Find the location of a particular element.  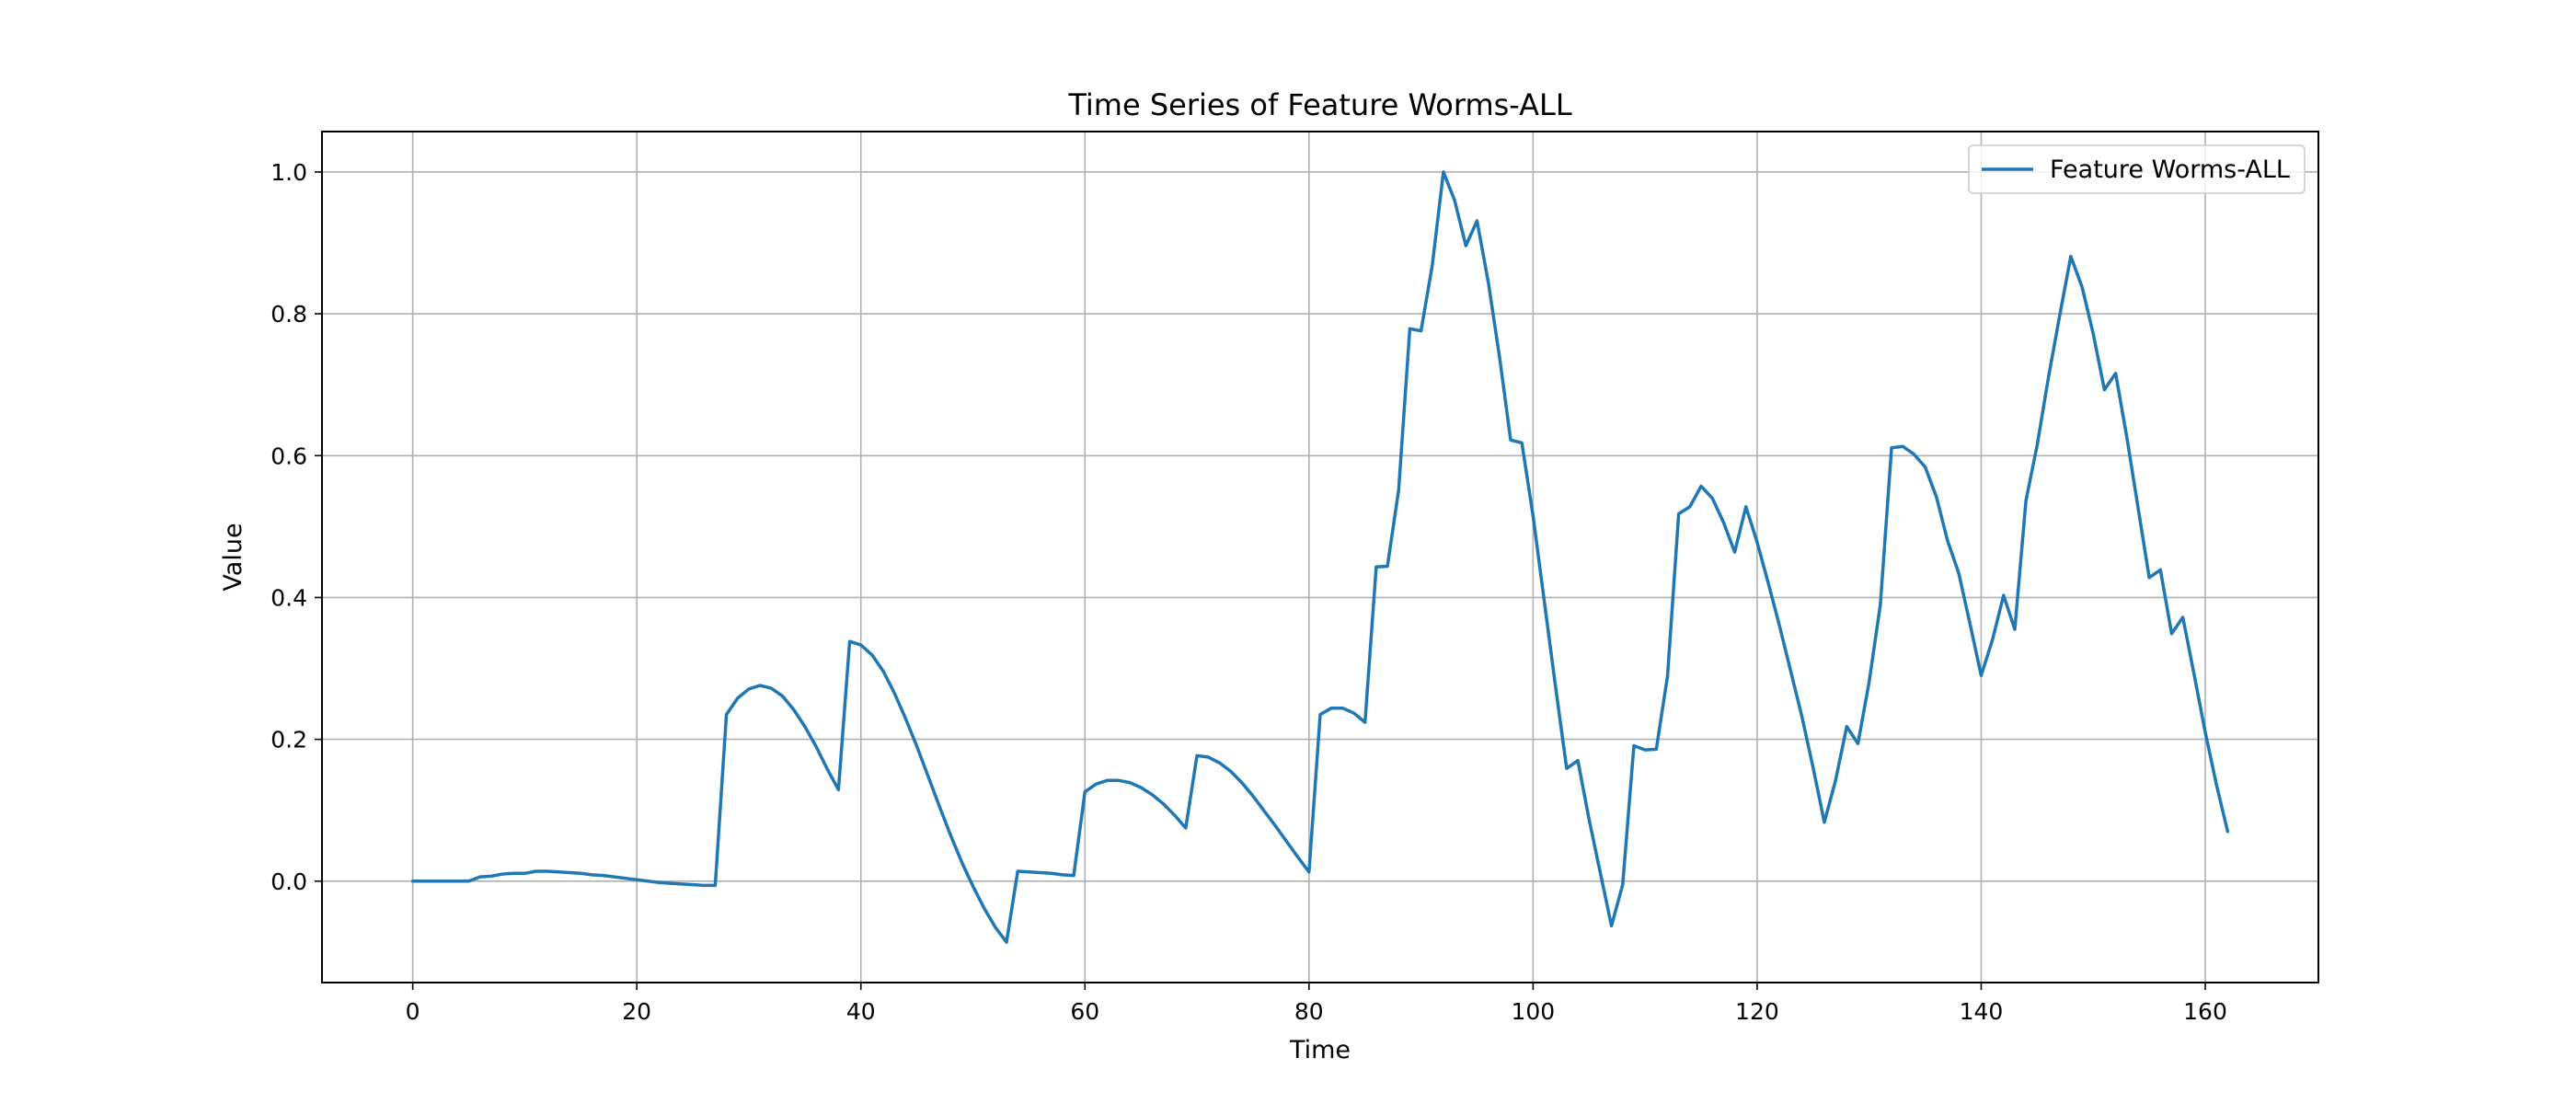

y-tick-label: 0.0 is located at coordinates (288, 881).